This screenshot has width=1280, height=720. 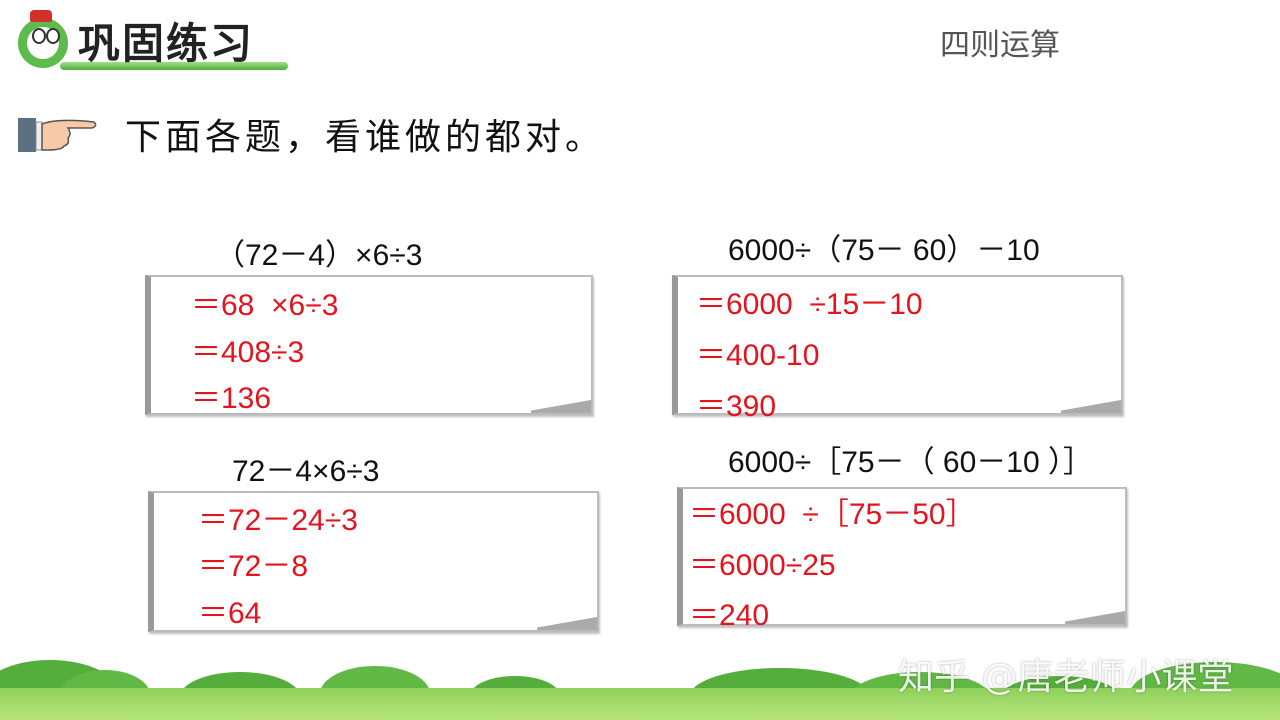 I want to click on problem-expression: 6000÷［75－（ 60－10 ）］, so click(x=910, y=462).